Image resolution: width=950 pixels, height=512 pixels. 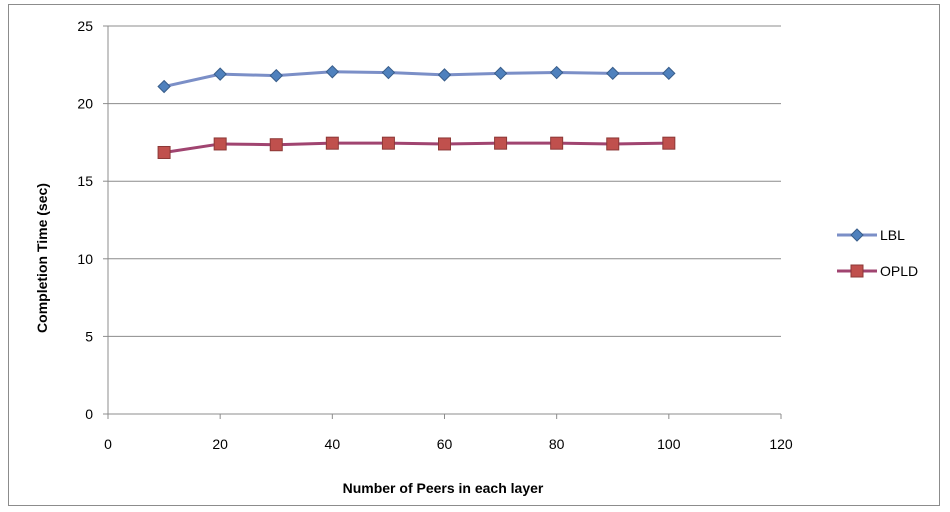 I want to click on series-opld, so click(x=416, y=147).